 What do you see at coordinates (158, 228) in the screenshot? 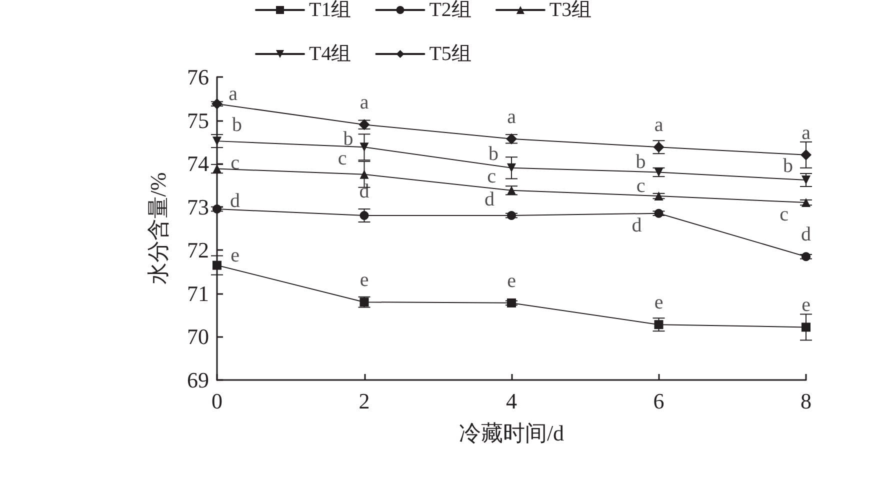
I see `y-axis-title: 水分含量/%` at bounding box center [158, 228].